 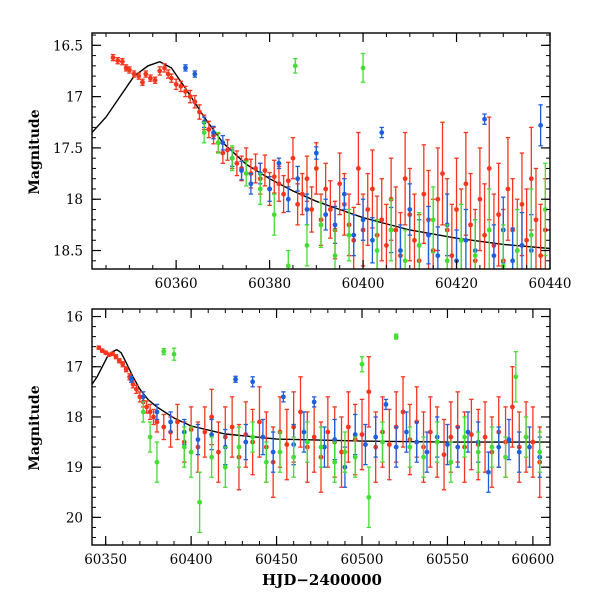 I want to click on top-y-tick-label: 17.5, so click(x=68, y=149).